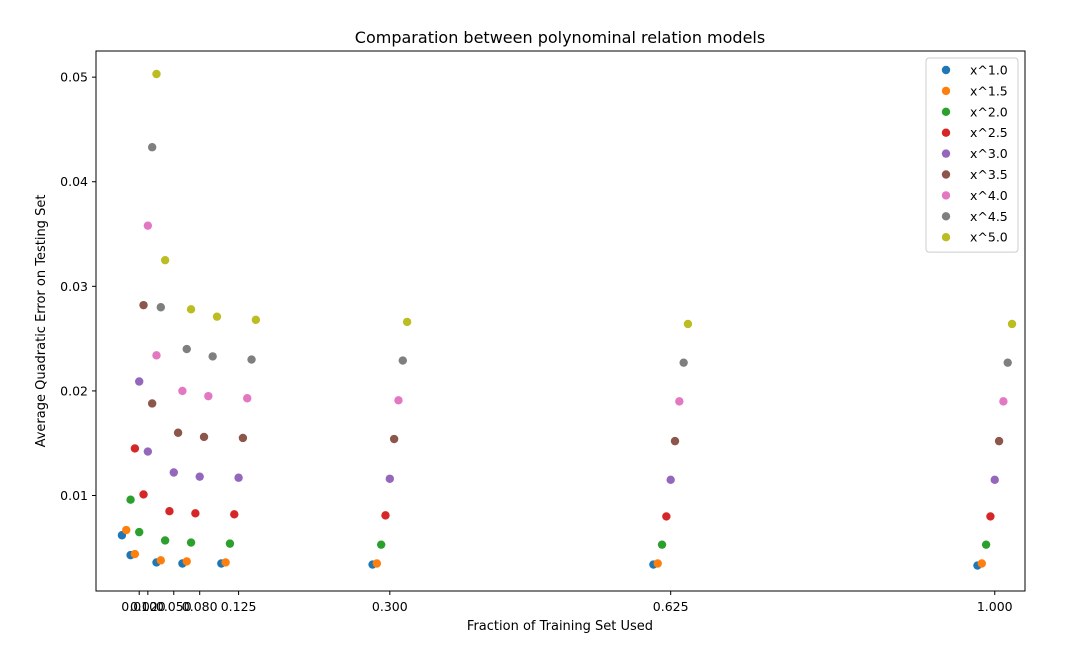 The image size is (1070, 661). What do you see at coordinates (74, 495) in the screenshot?
I see `y-tick-label: 0.01` at bounding box center [74, 495].